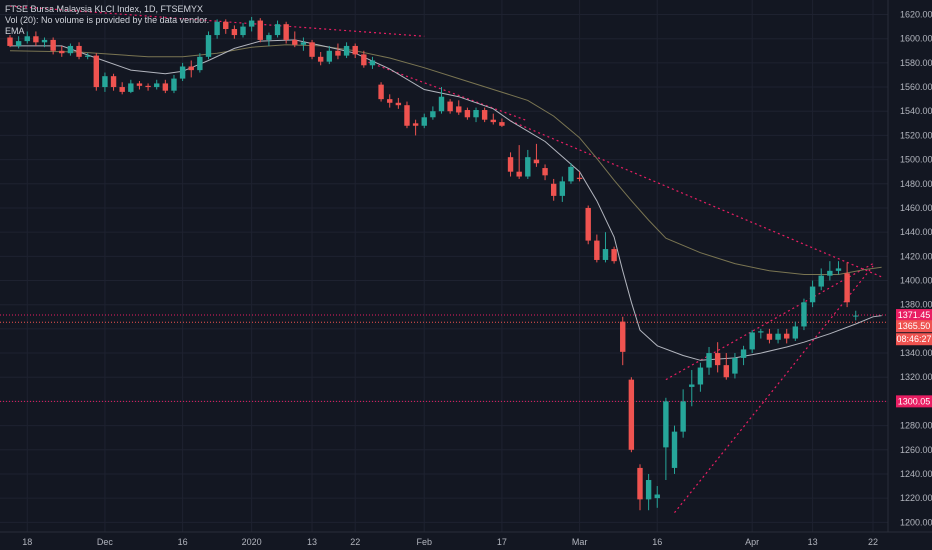 This screenshot has width=932, height=550. I want to click on time-tick-label: Feb, so click(424, 542).